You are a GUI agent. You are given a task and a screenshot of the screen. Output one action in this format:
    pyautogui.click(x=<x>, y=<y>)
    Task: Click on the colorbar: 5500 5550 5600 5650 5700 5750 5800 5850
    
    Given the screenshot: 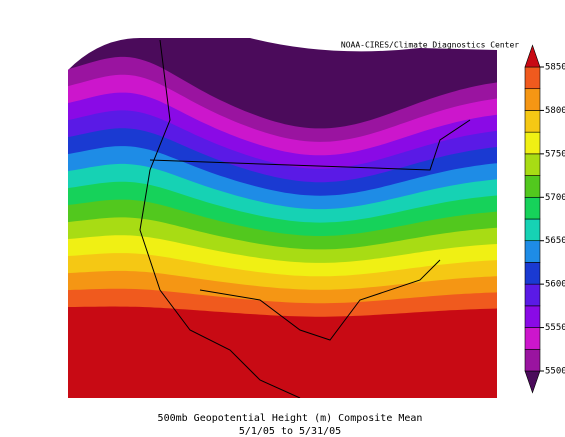 What is the action you would take?
    pyautogui.click(x=544, y=219)
    